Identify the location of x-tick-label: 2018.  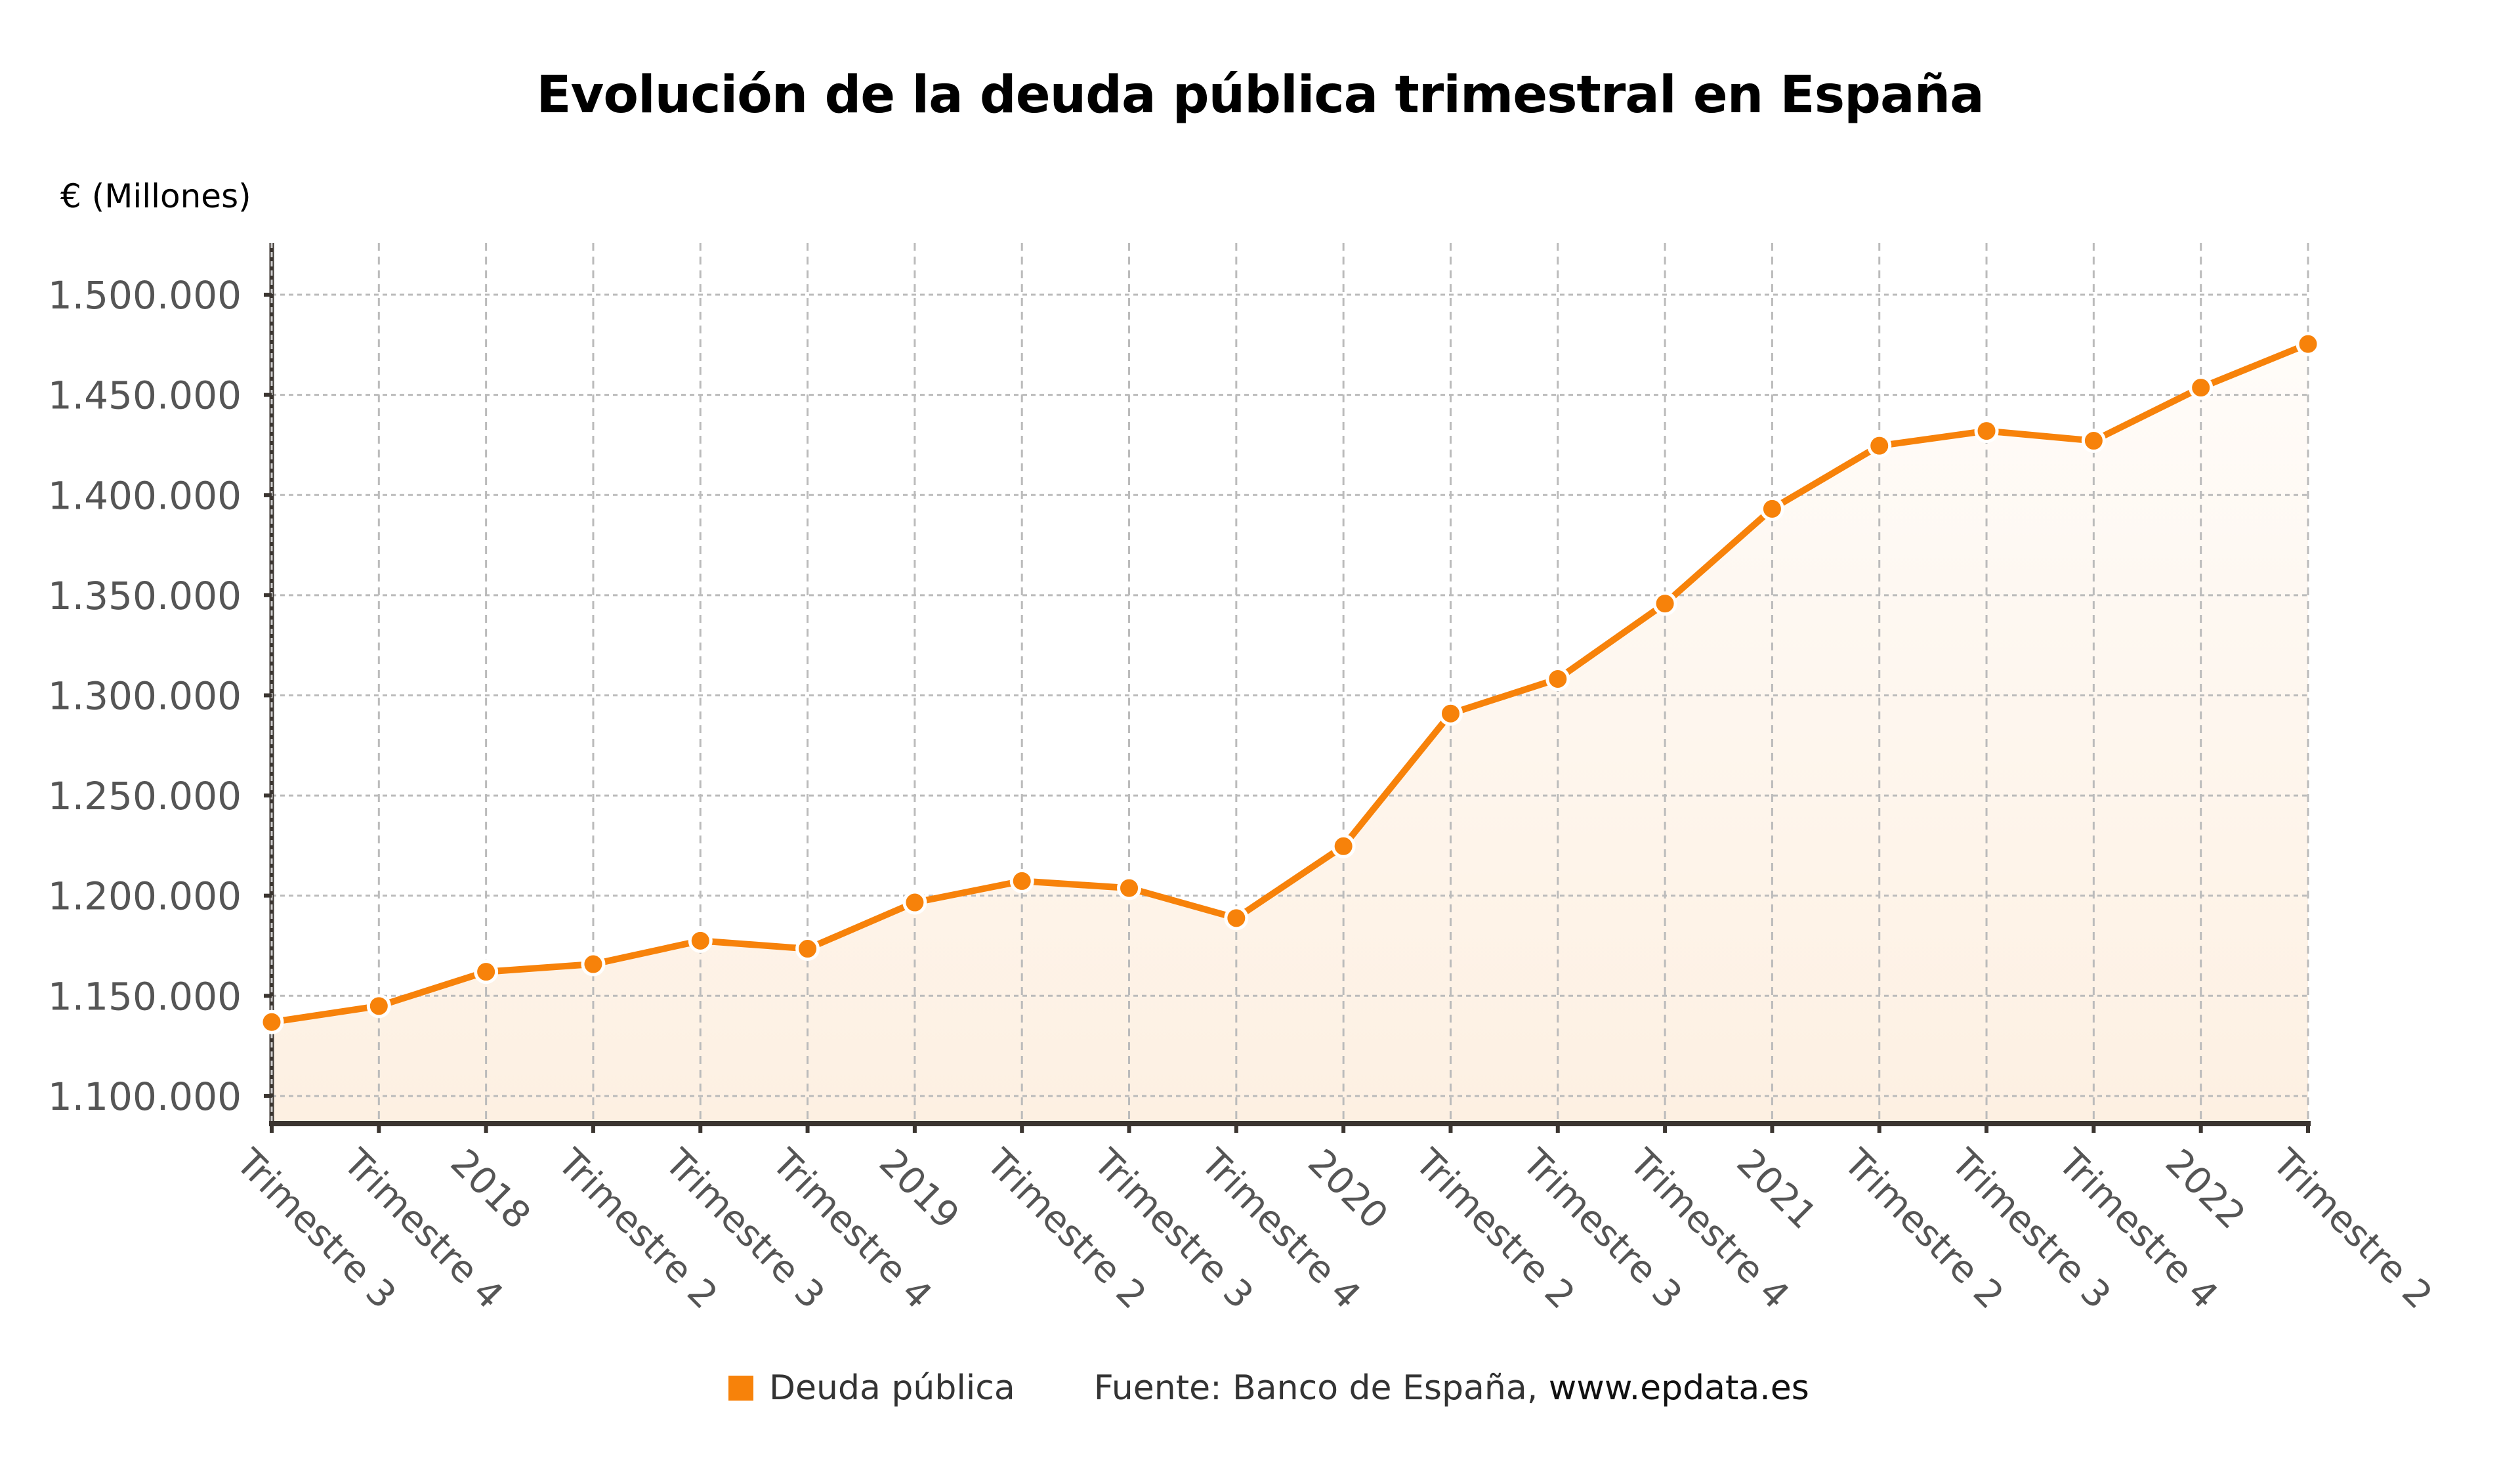
(490, 1190).